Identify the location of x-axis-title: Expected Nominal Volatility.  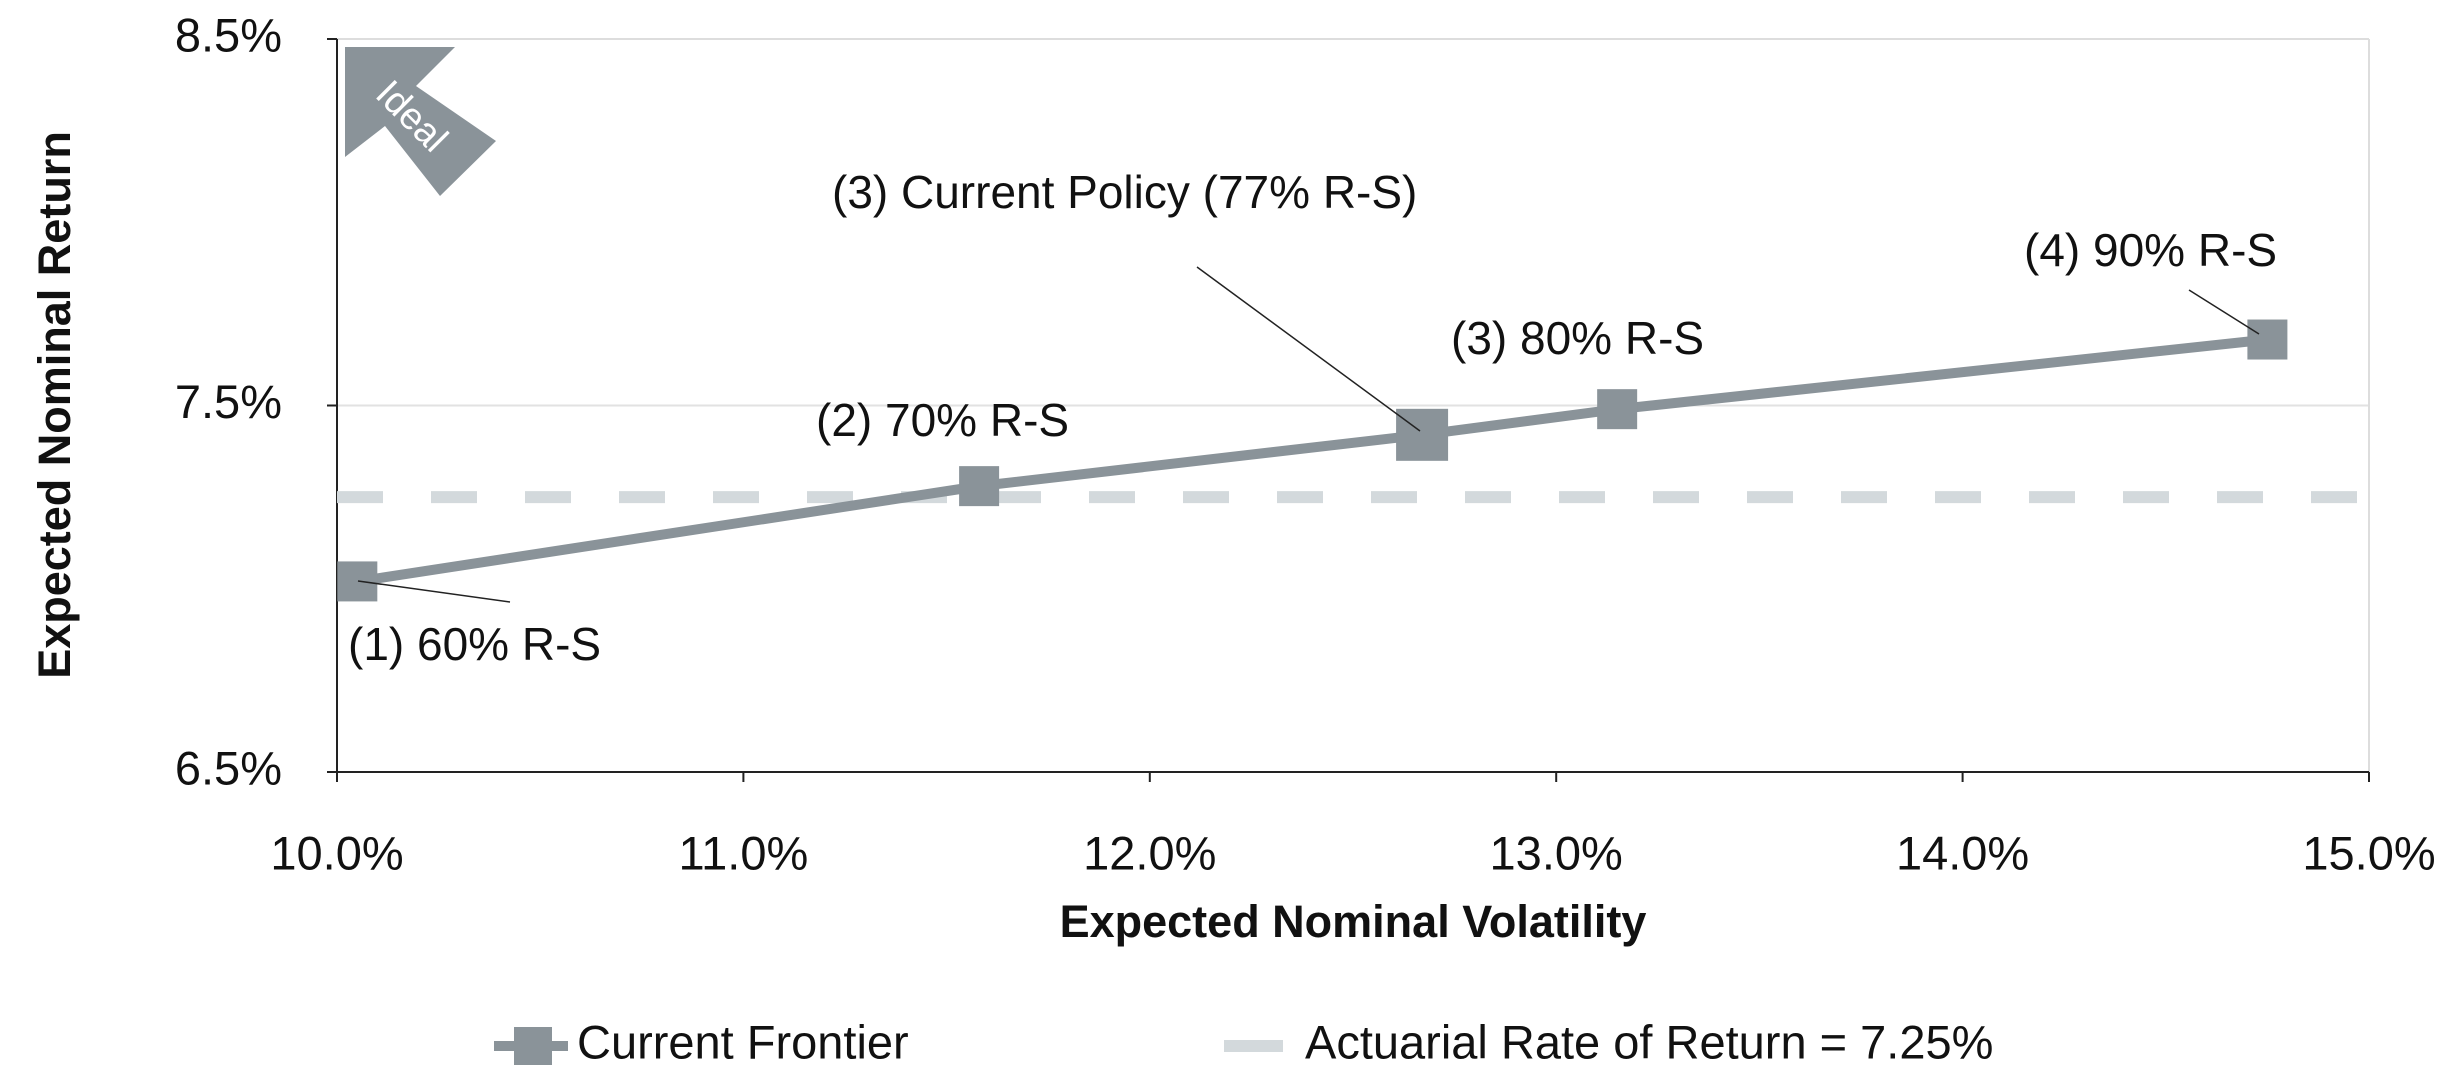
(1353, 921).